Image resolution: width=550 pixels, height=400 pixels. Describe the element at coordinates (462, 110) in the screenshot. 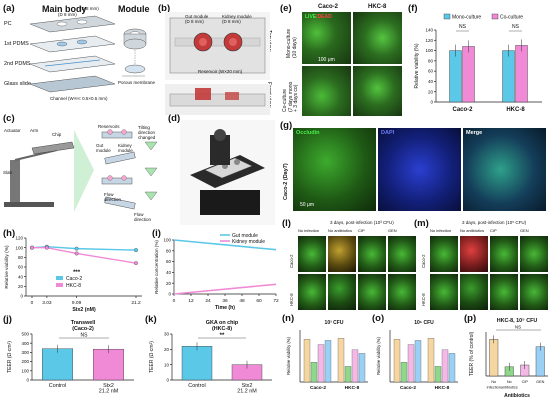

I see `f-category-label: Caco-2` at that location.